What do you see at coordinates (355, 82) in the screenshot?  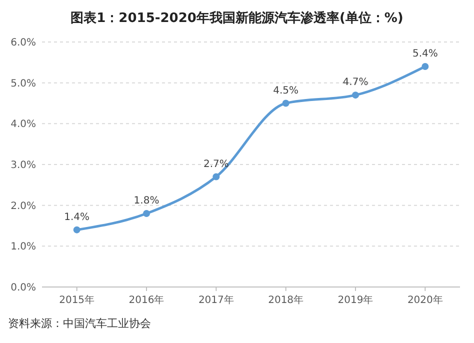 I see `data-label: 4.7%` at bounding box center [355, 82].